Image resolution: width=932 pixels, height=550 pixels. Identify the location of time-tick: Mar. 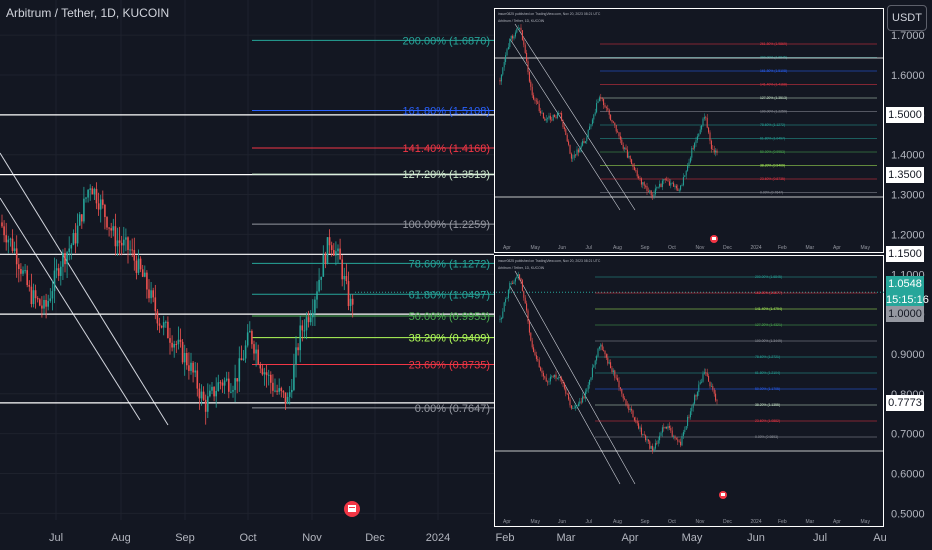
(566, 538).